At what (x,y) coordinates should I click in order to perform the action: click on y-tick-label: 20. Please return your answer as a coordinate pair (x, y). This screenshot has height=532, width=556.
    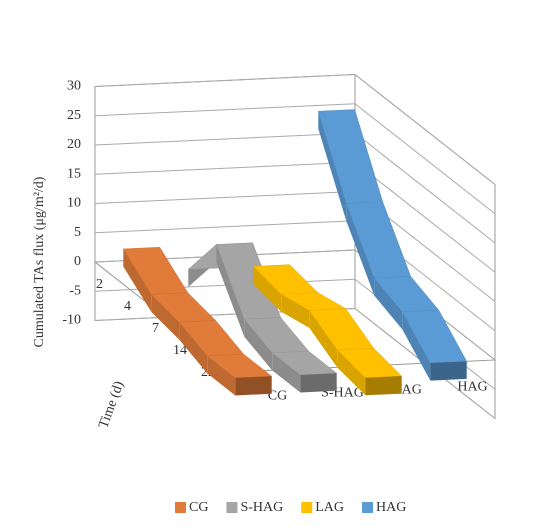
    Looking at the image, I should click on (74, 144).